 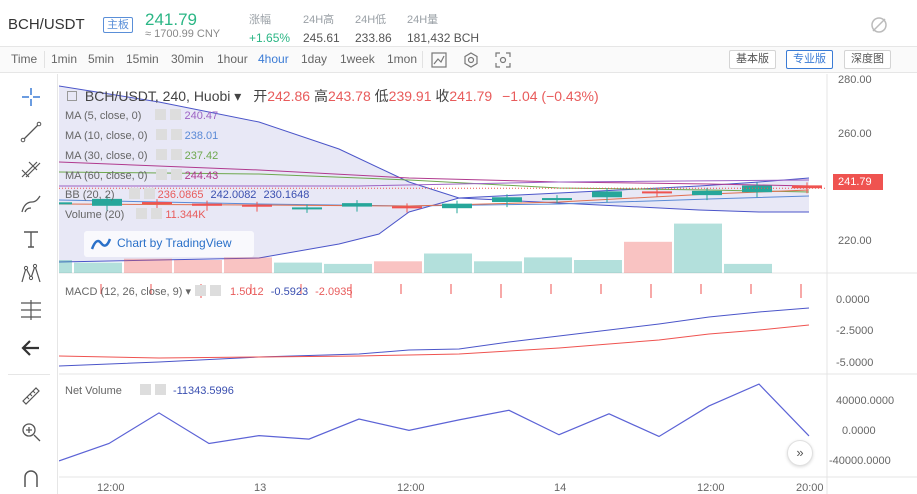 What do you see at coordinates (142, 59) in the screenshot?
I see `timeframe-15min: 15min` at bounding box center [142, 59].